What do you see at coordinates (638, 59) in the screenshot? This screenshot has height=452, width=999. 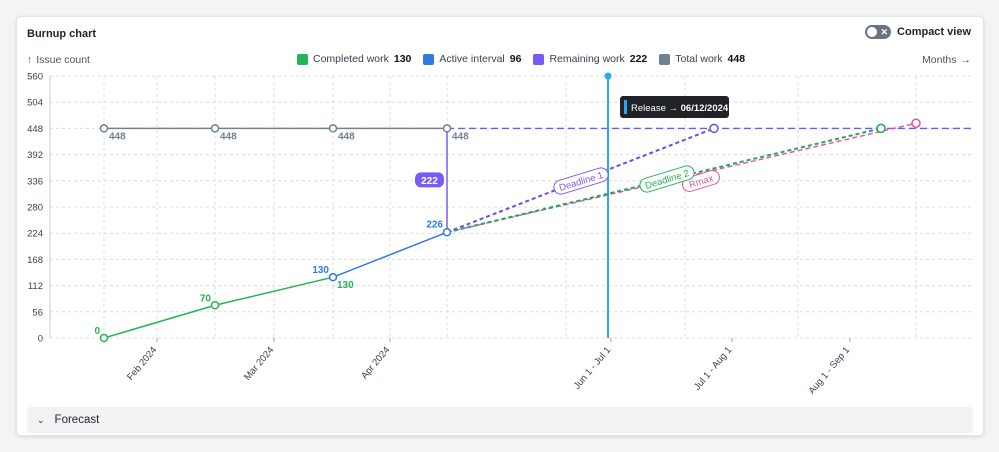 I see `legend-value: 222` at bounding box center [638, 59].